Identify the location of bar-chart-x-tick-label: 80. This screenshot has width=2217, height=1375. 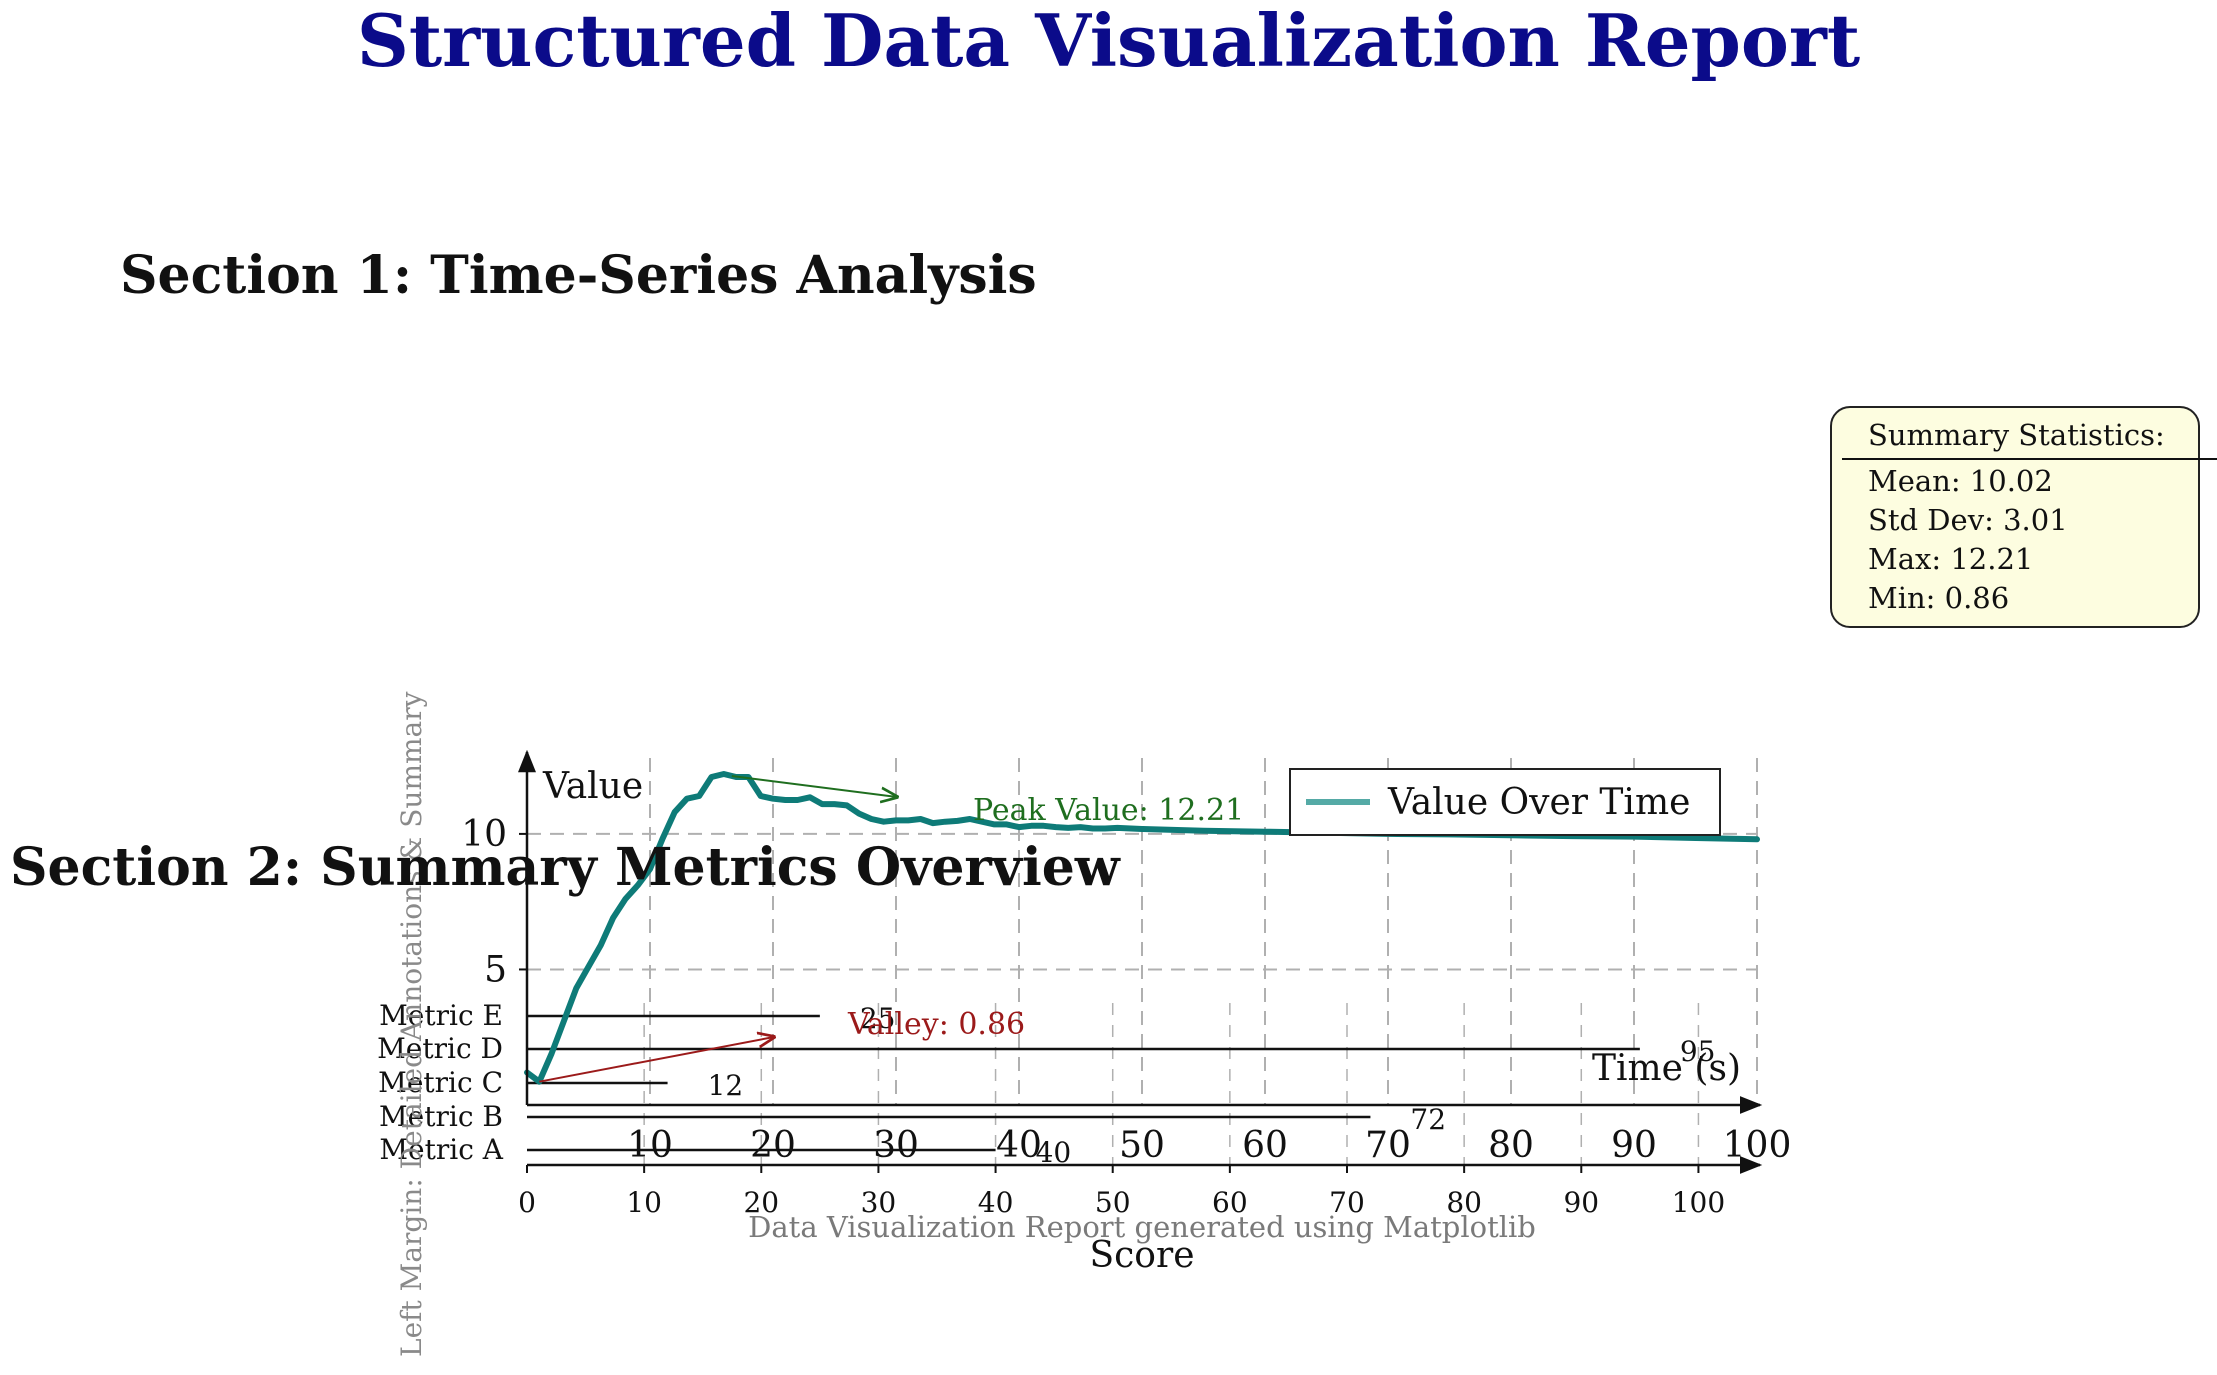
(1464, 1202).